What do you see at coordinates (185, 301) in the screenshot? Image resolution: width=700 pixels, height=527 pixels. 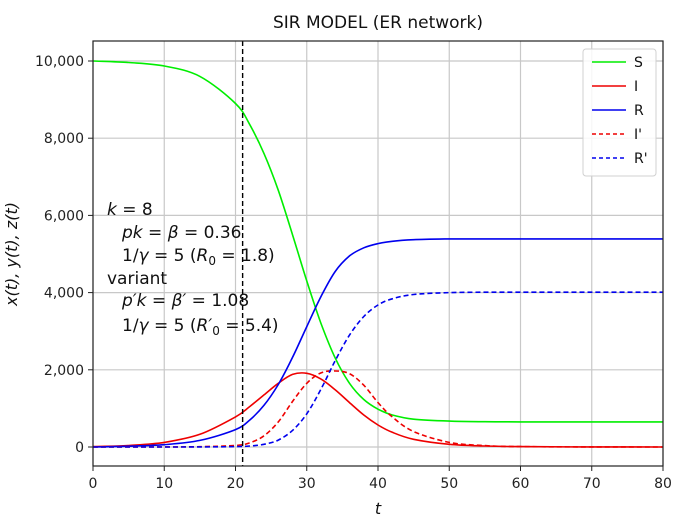 I see `annotation-line-5: p′k = β′ = 1.08` at bounding box center [185, 301].